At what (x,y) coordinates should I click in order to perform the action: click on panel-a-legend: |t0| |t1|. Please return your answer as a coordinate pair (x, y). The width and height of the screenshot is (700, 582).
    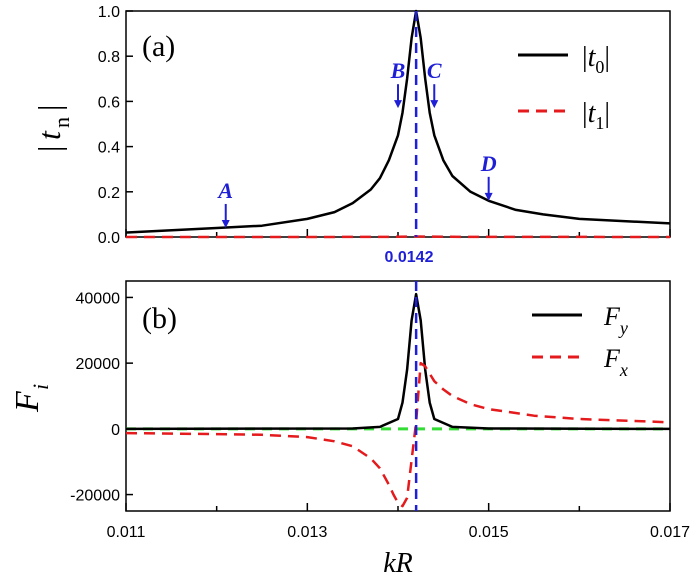
    Looking at the image, I should click on (564, 87).